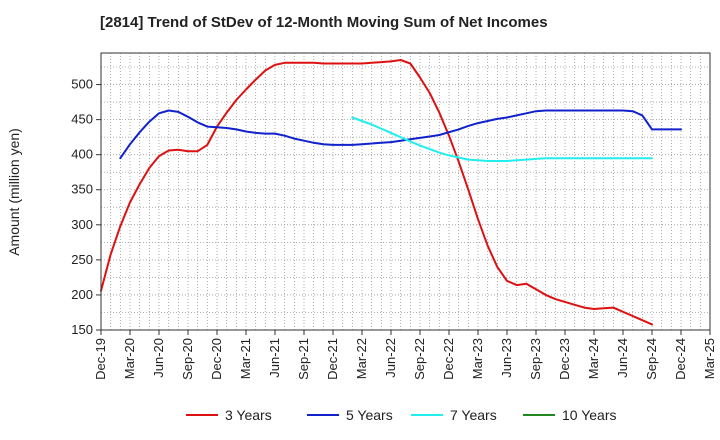 The image size is (720, 440). What do you see at coordinates (158, 358) in the screenshot?
I see `x-tick-label: Jun-20` at bounding box center [158, 358].